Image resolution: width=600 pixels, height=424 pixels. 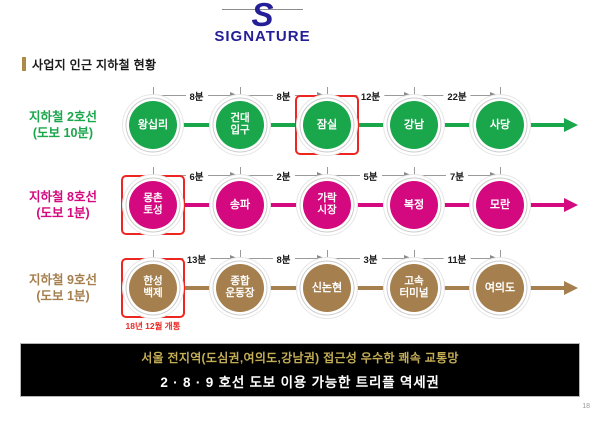 I want to click on station-circle: 강남, so click(x=414, y=125).